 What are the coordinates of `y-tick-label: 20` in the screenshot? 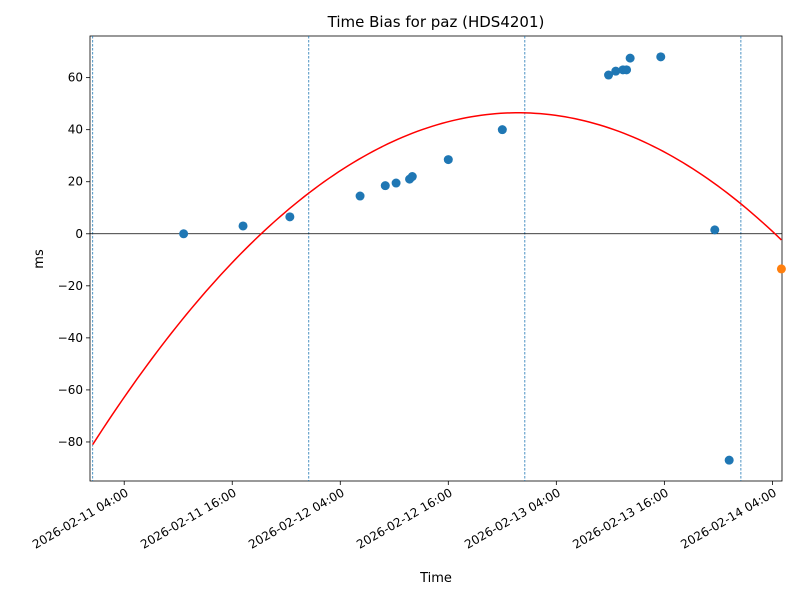 It's located at (75, 182).